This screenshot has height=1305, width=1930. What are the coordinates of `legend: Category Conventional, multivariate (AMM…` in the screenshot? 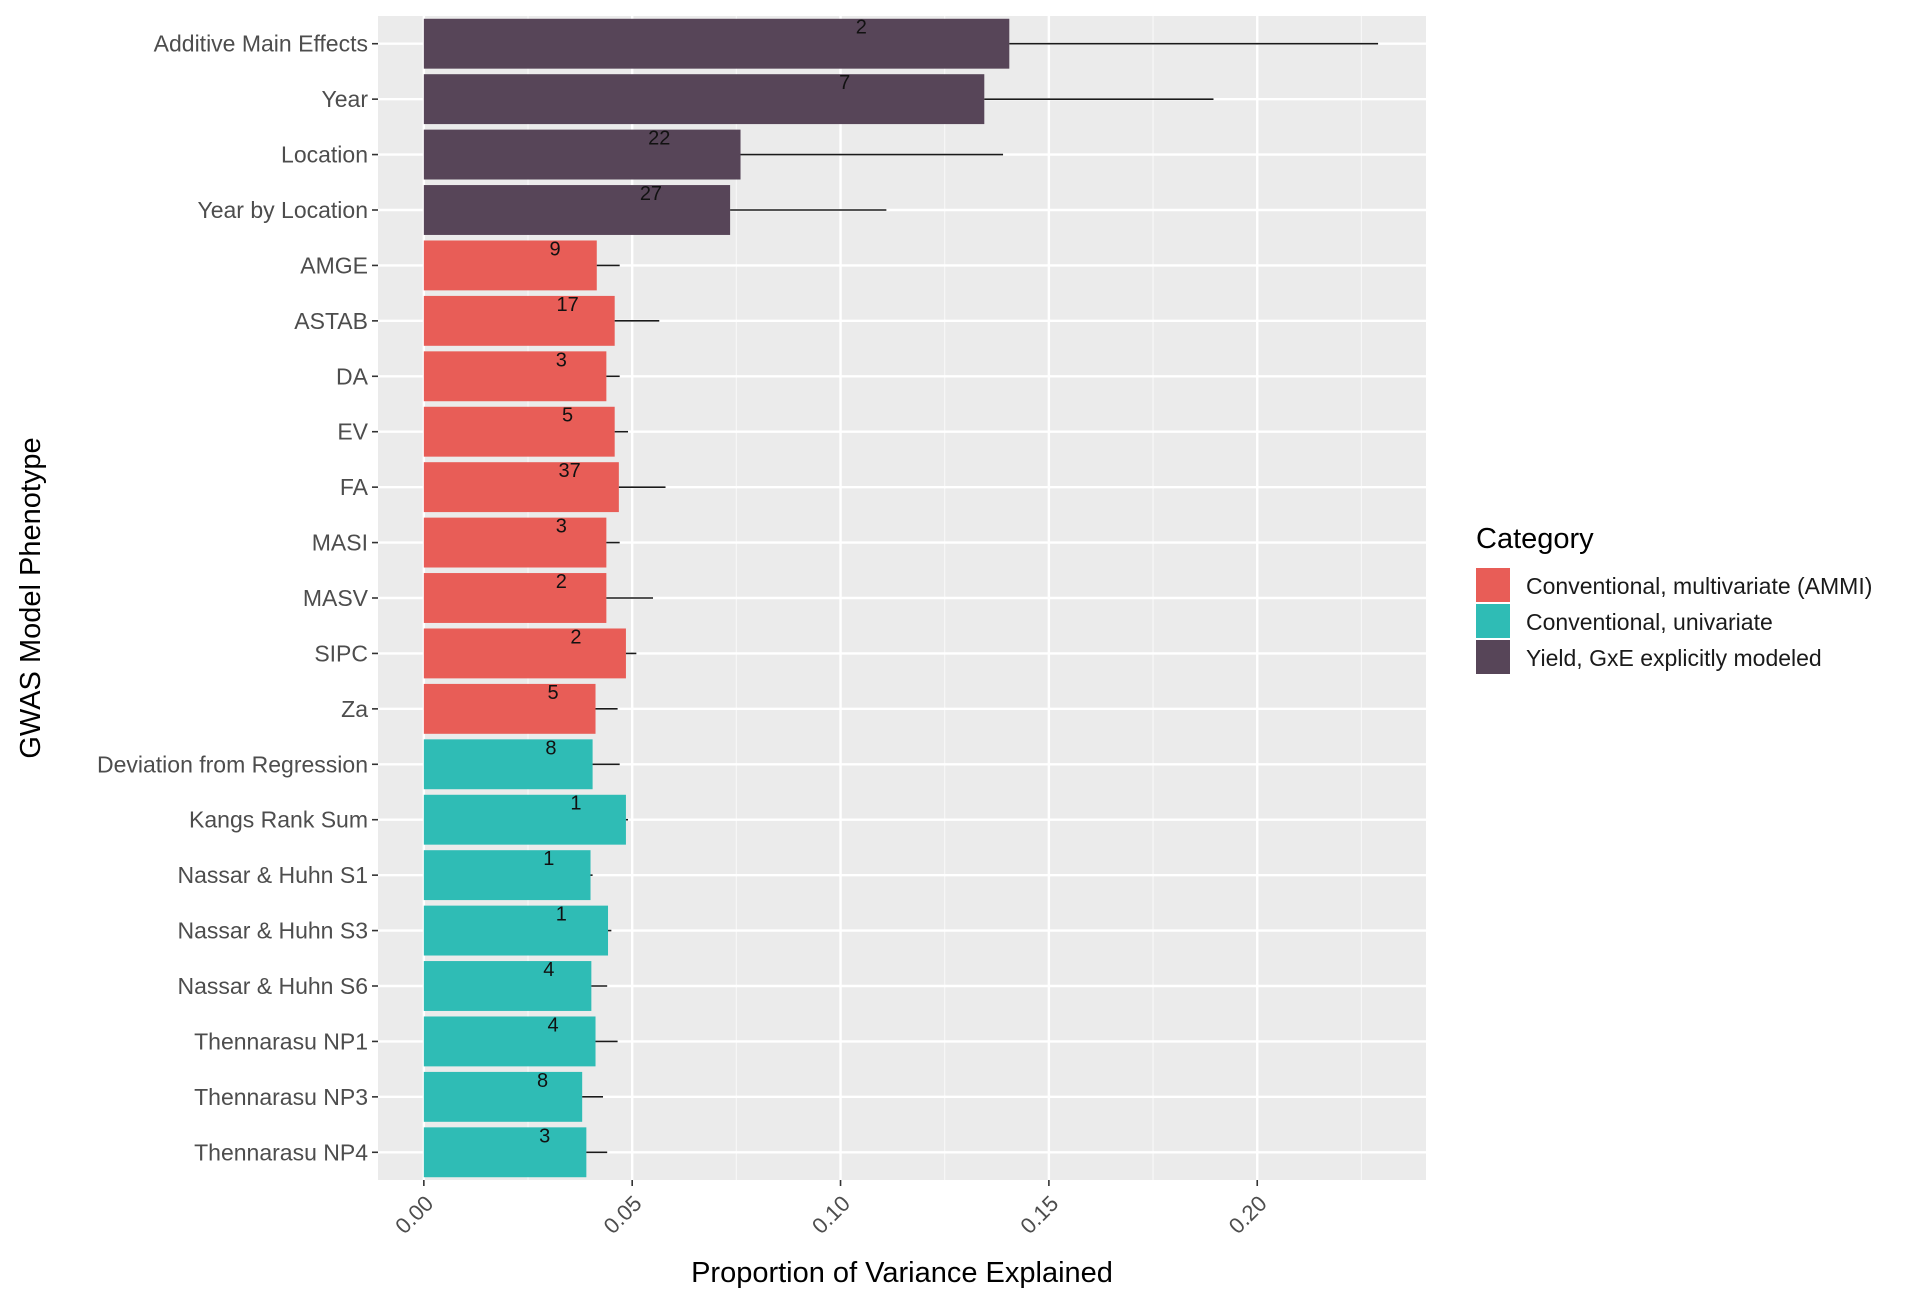 It's located at (1674, 598).